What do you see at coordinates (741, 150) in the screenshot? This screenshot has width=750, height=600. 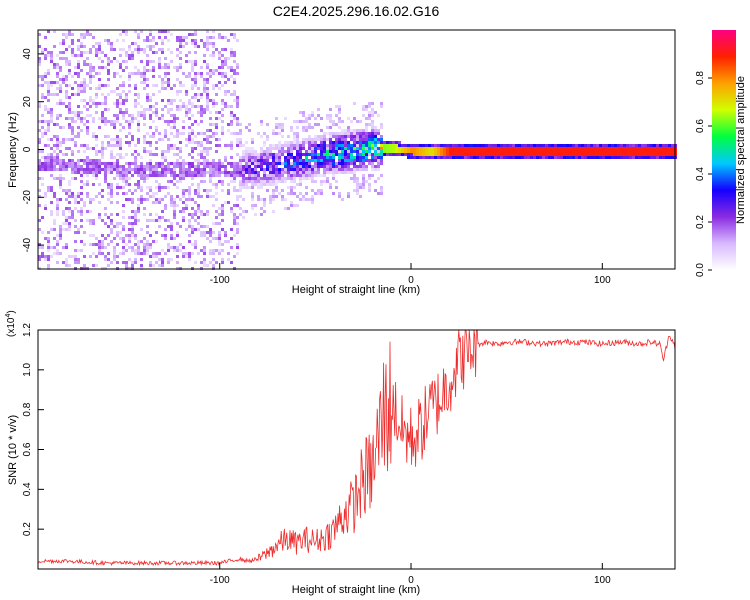 I see `colorbar-label: Normalized spectral amplitude` at bounding box center [741, 150].